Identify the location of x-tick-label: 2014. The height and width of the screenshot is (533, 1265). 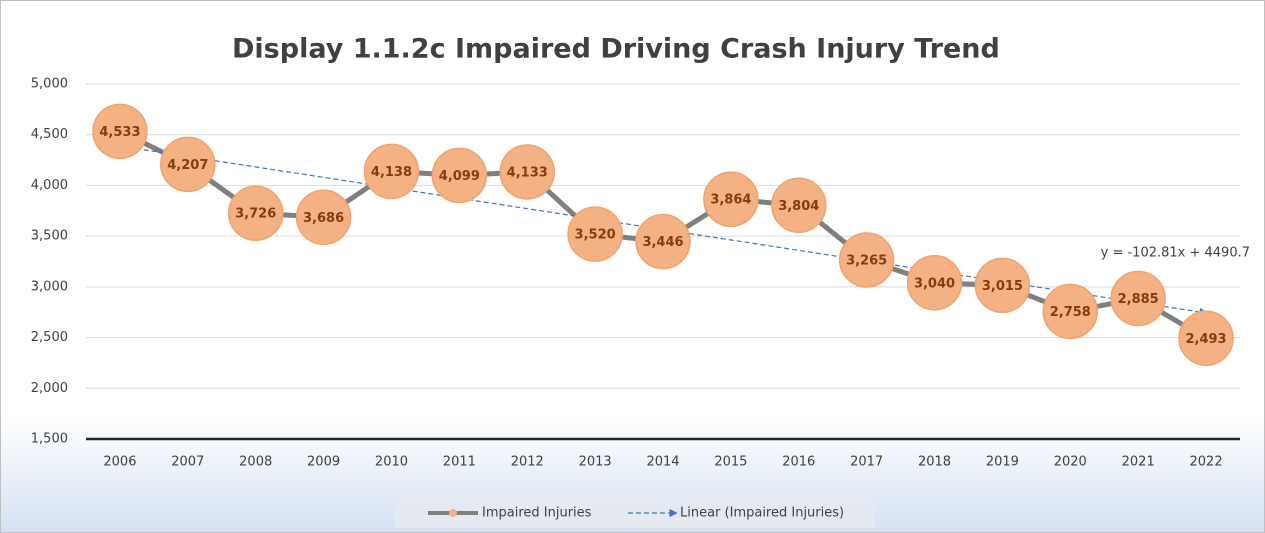
(662, 462).